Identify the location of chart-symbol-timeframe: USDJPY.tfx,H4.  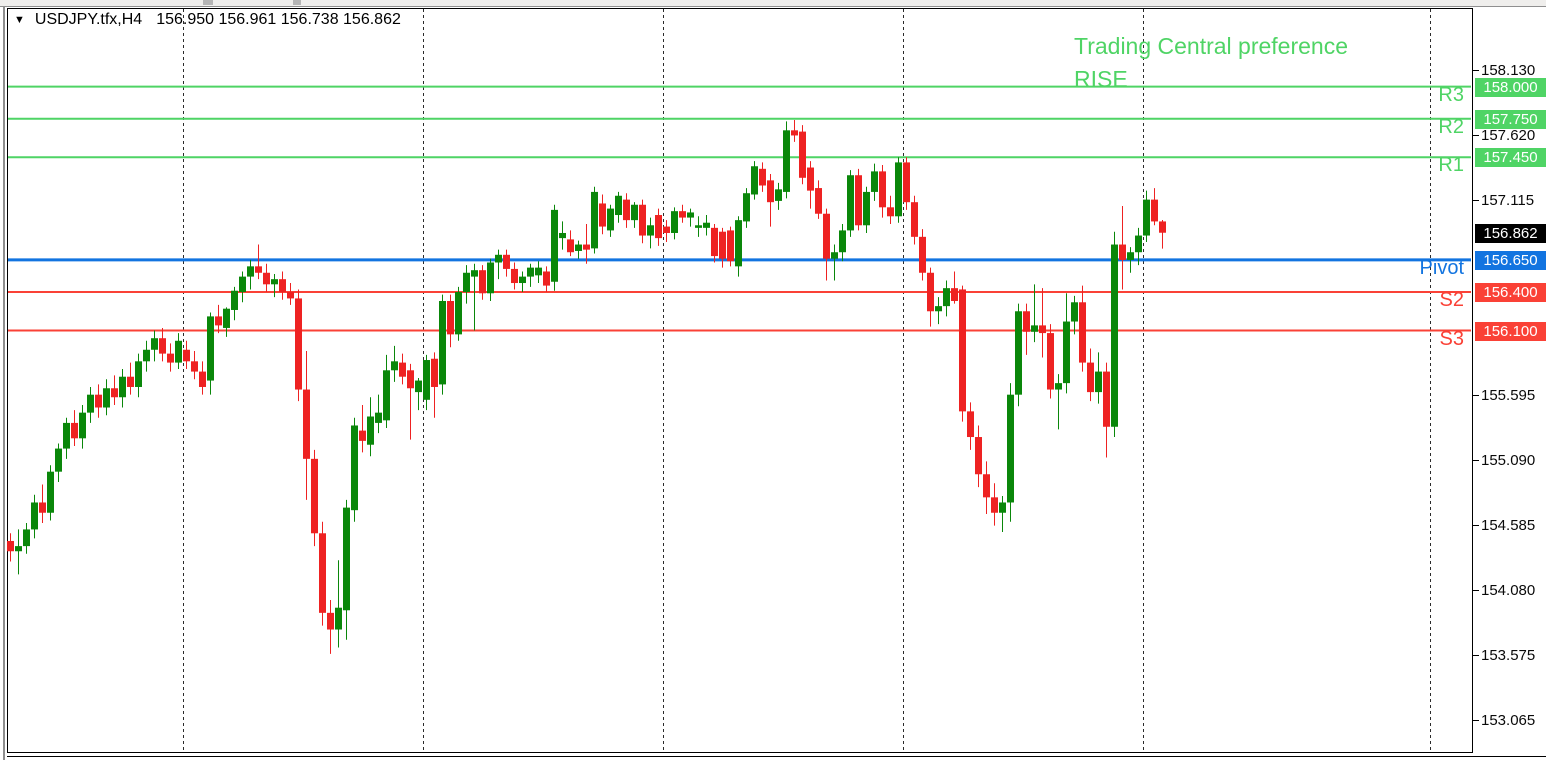
(88, 19).